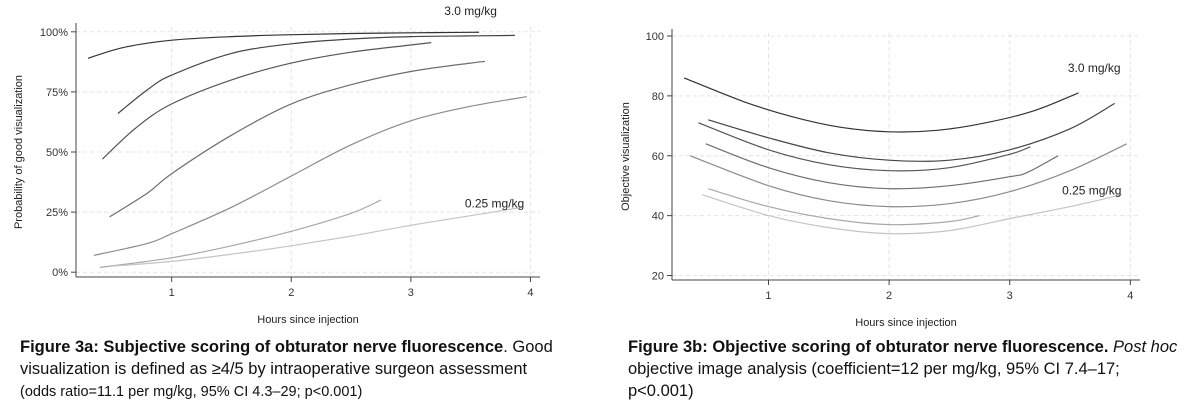 This screenshot has height=411, width=1200. What do you see at coordinates (658, 157) in the screenshot?
I see `y-tick-label: 60` at bounding box center [658, 157].